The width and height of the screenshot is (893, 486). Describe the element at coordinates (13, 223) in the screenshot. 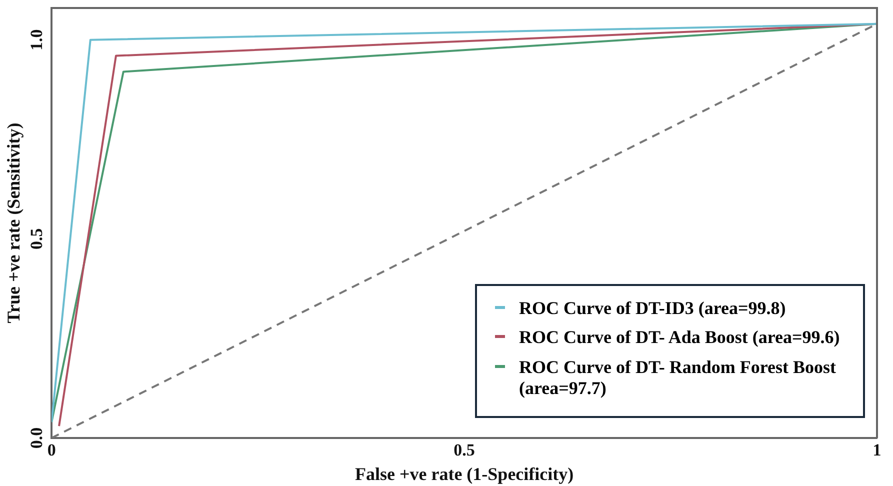

I see `y-axis-title: True +ve rate (Sensitivity)` at that location.